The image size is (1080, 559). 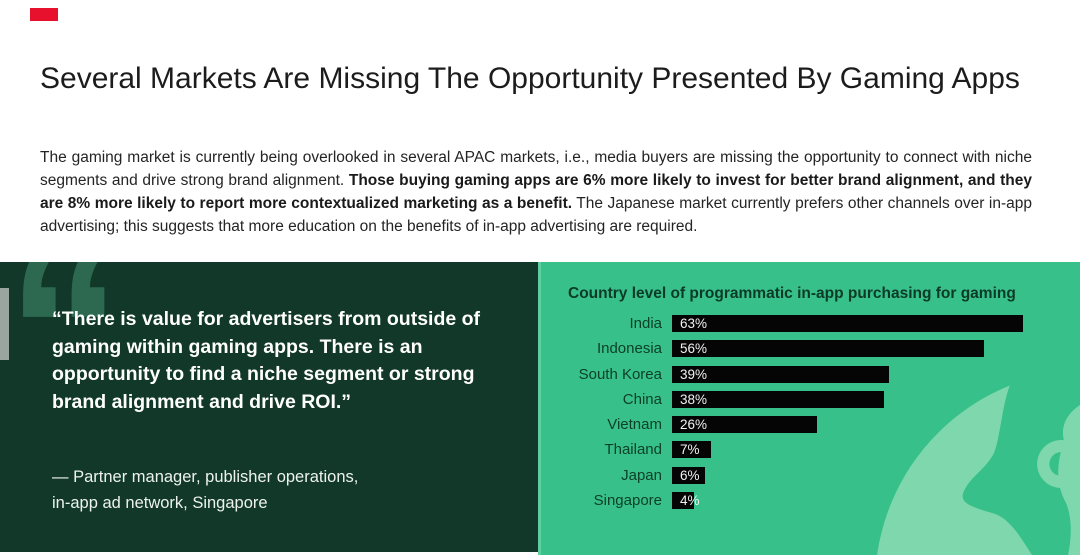 What do you see at coordinates (44, 14) in the screenshot?
I see `accent-bar` at bounding box center [44, 14].